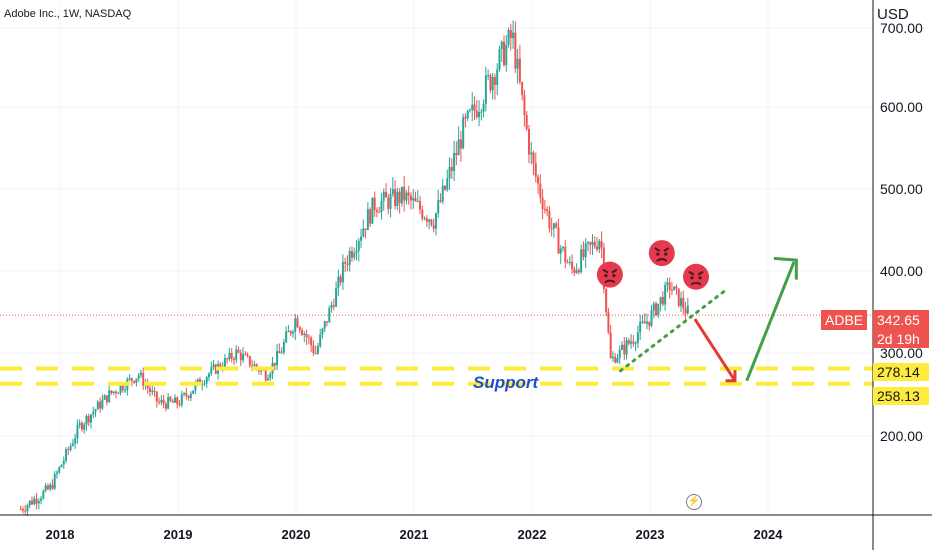 The height and width of the screenshot is (550, 932). I want to click on angry-face-brow, so click(691, 273).